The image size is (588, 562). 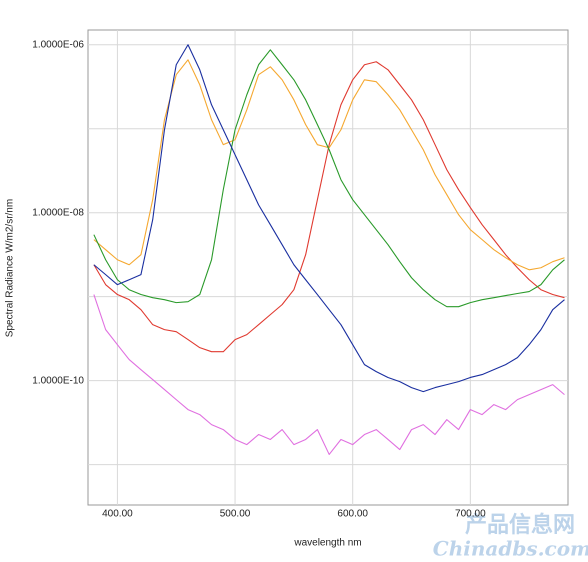 I want to click on y-tick-label: 1.0000E-08, so click(x=58, y=212).